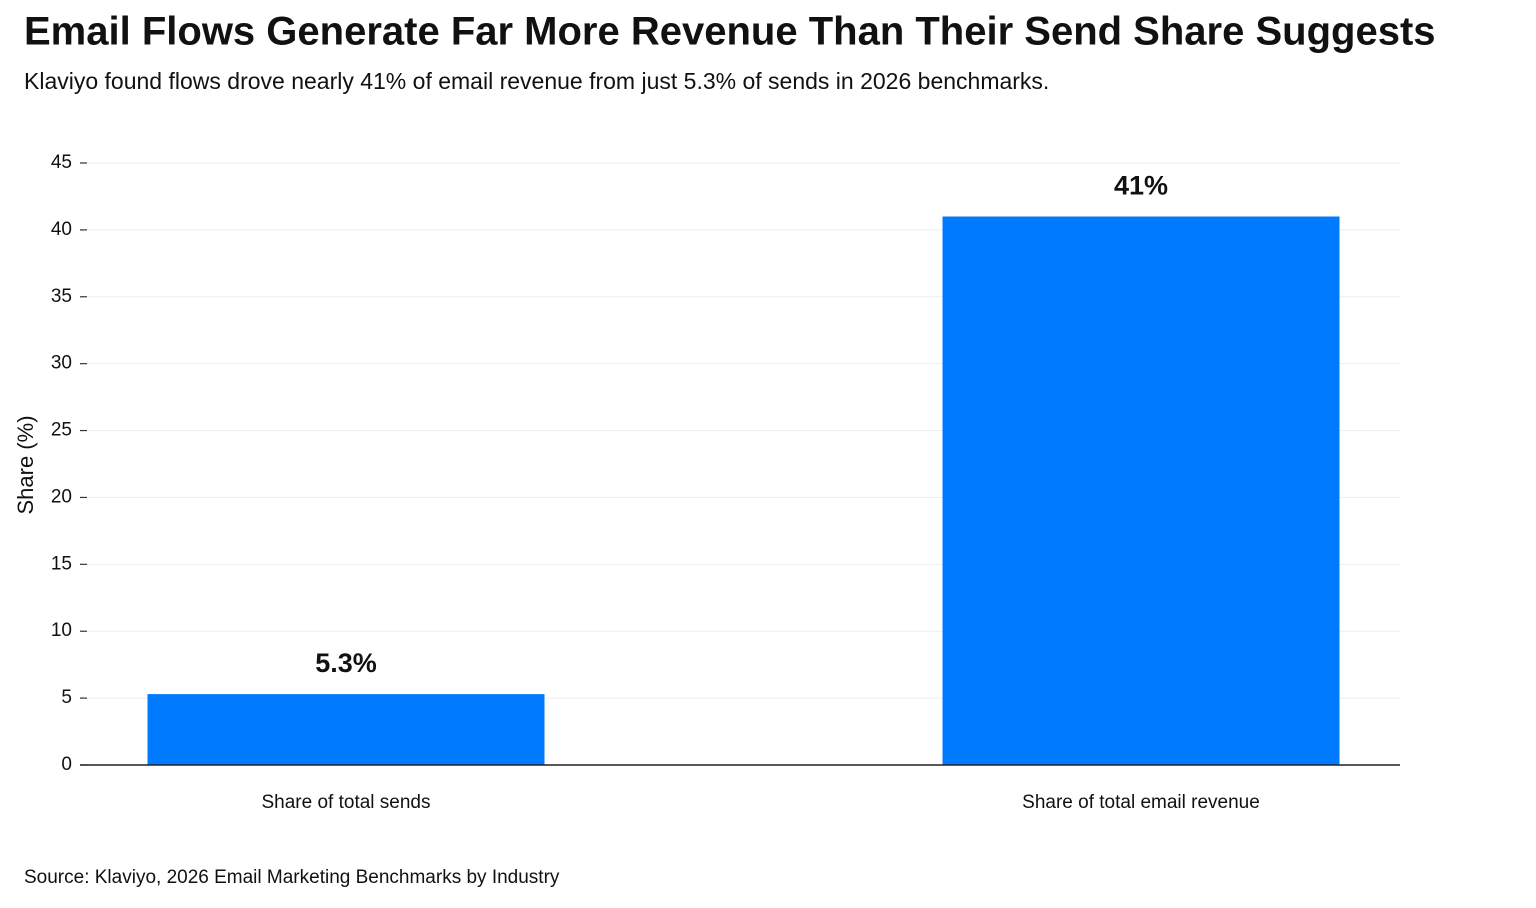 This screenshot has width=1536, height=908. What do you see at coordinates (346, 802) in the screenshot?
I see `x-tick-label: Share of total sends` at bounding box center [346, 802].